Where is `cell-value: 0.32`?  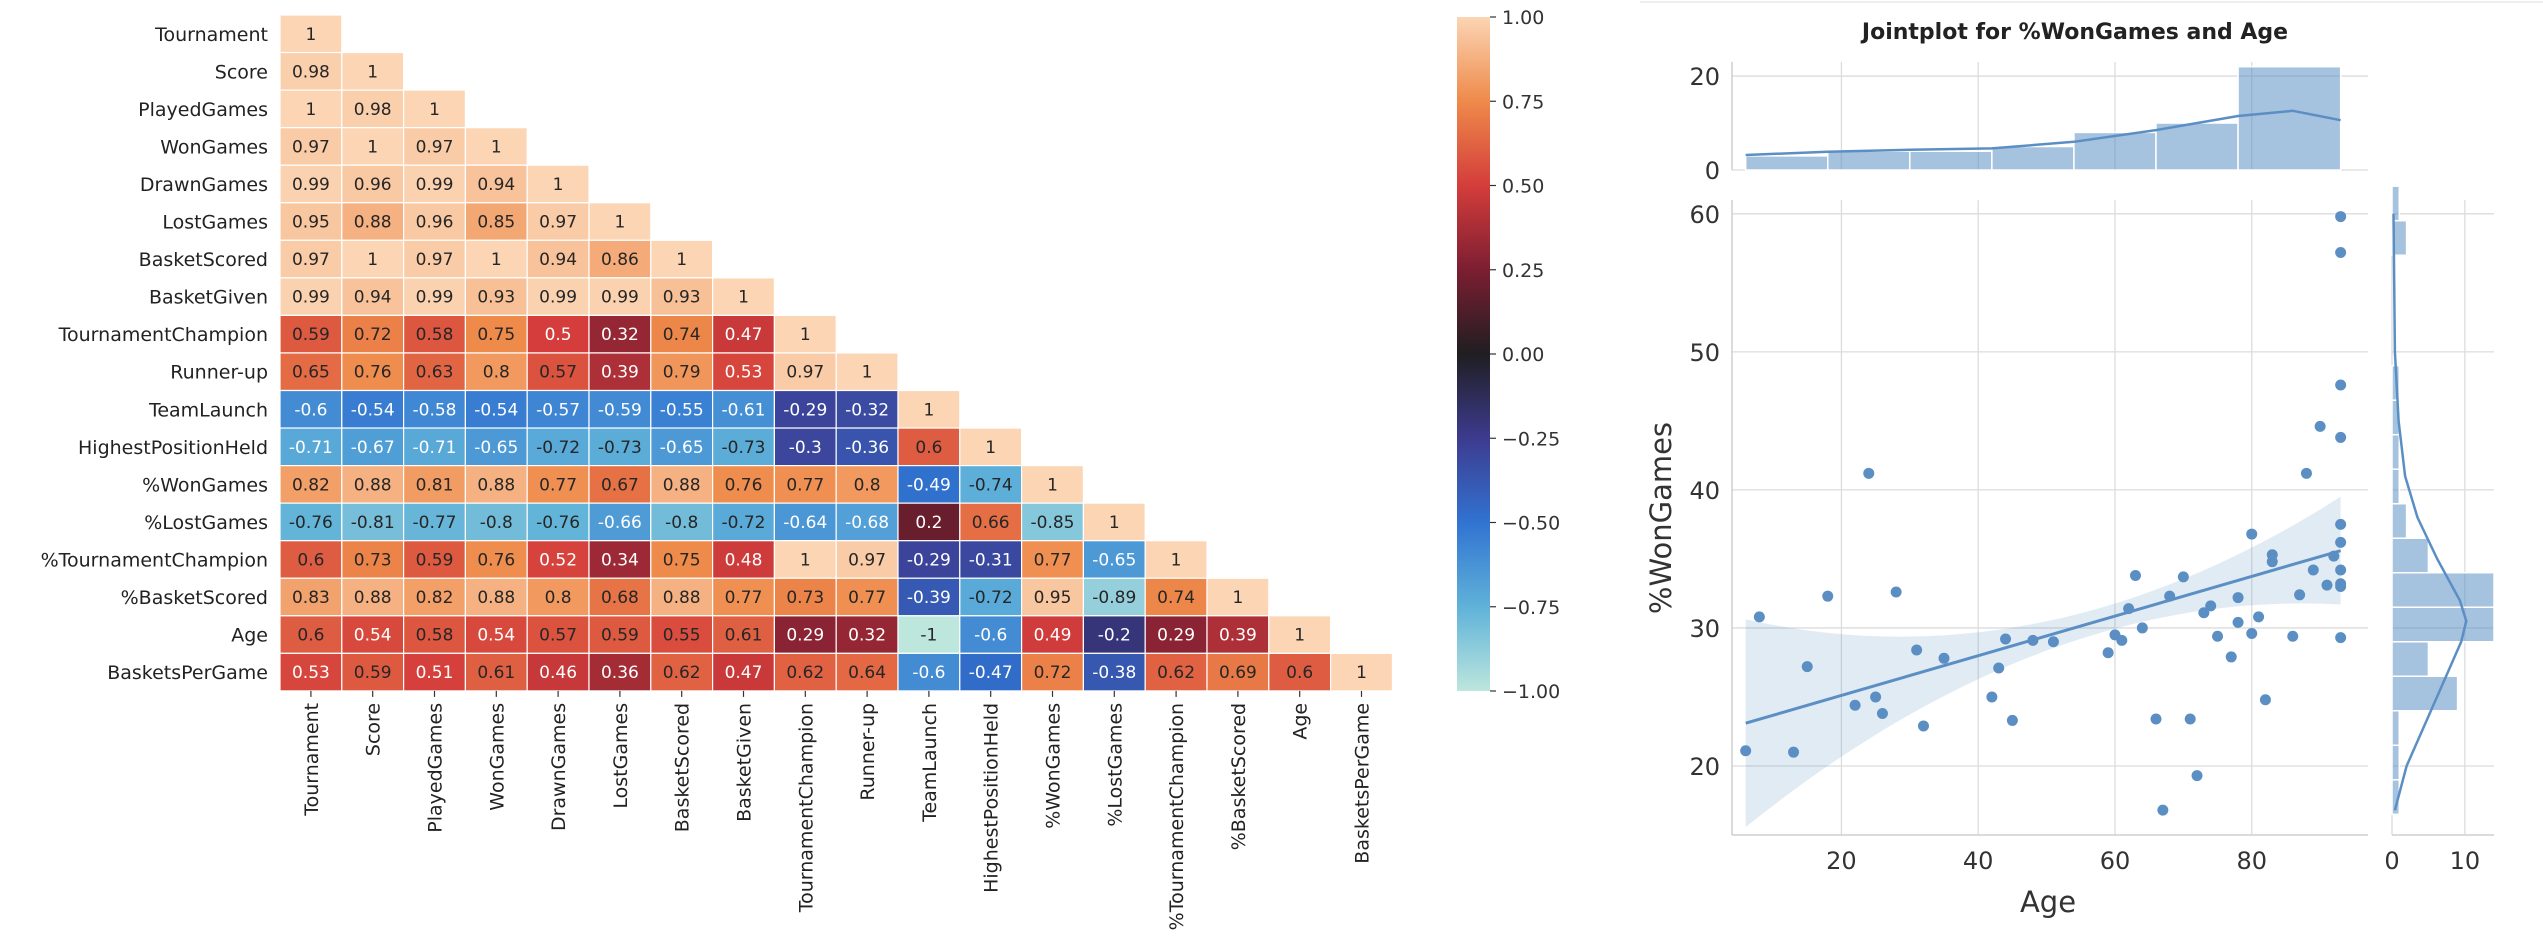
cell-value: 0.32 is located at coordinates (867, 636).